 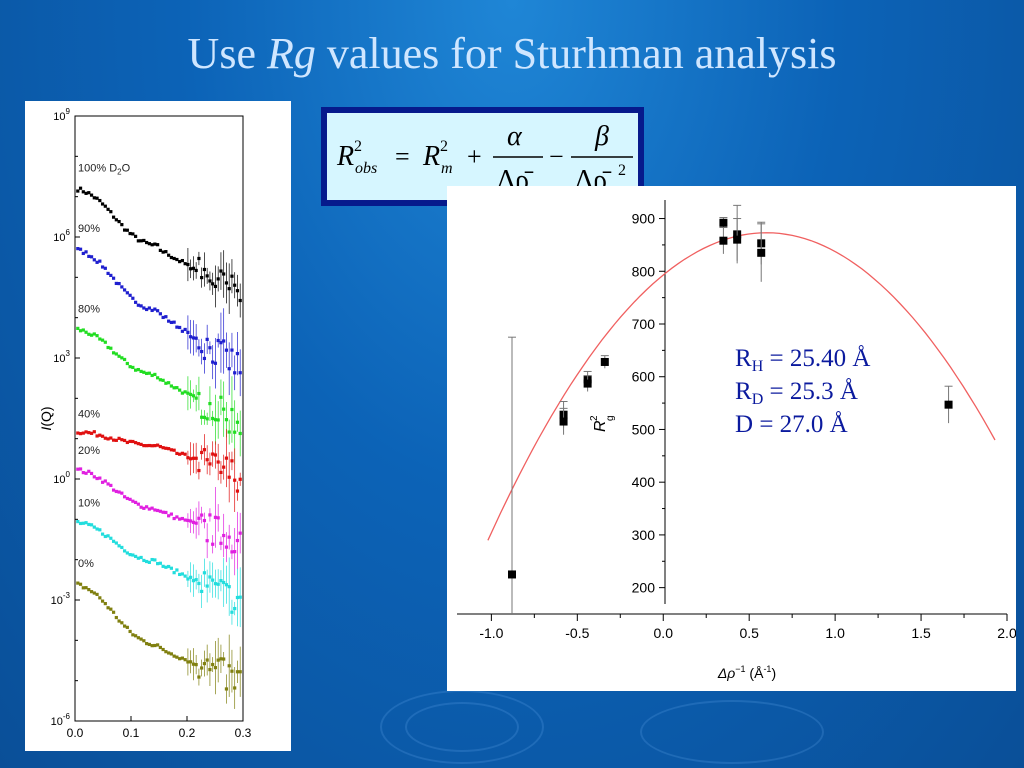 What do you see at coordinates (732, 732) in the screenshot?
I see `decorative-ripple` at bounding box center [732, 732].